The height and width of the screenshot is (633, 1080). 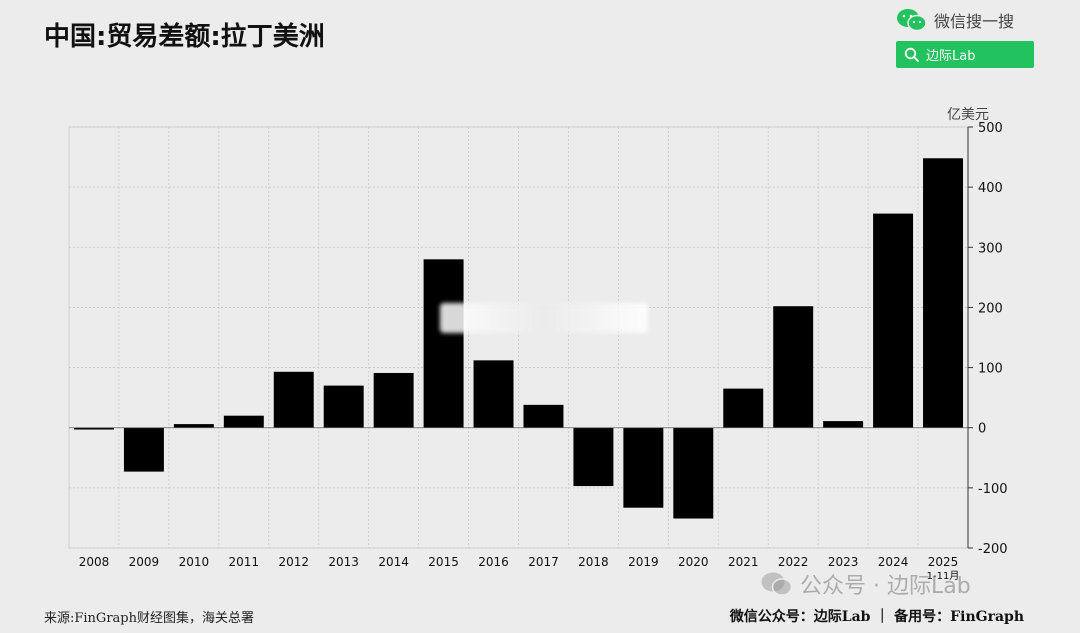 What do you see at coordinates (843, 562) in the screenshot?
I see `x-tick-label: 2023` at bounding box center [843, 562].